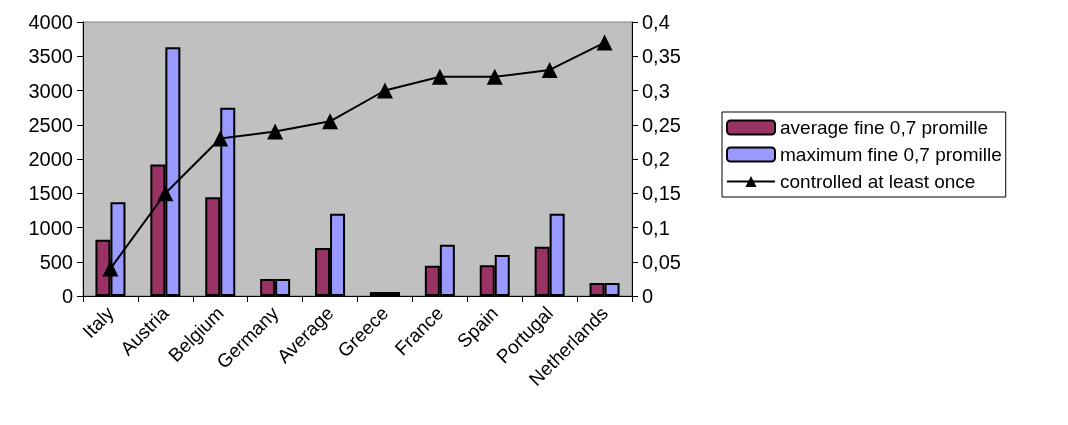 This screenshot has width=1068, height=425. Describe the element at coordinates (878, 181) in the screenshot. I see `legend-label: controlled at least once` at that location.